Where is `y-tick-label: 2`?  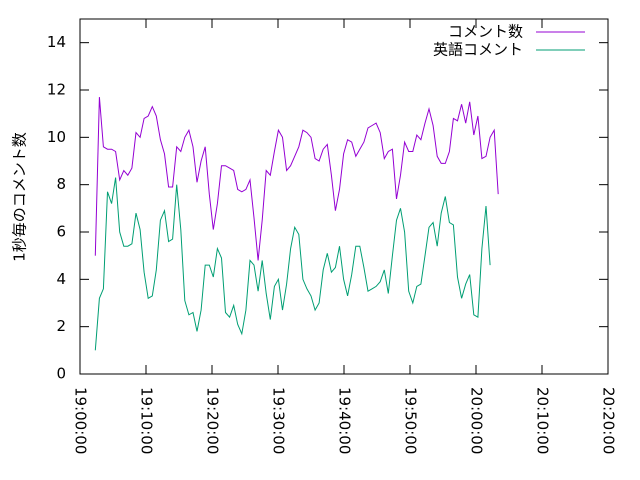 y-tick-label: 2 is located at coordinates (61, 326).